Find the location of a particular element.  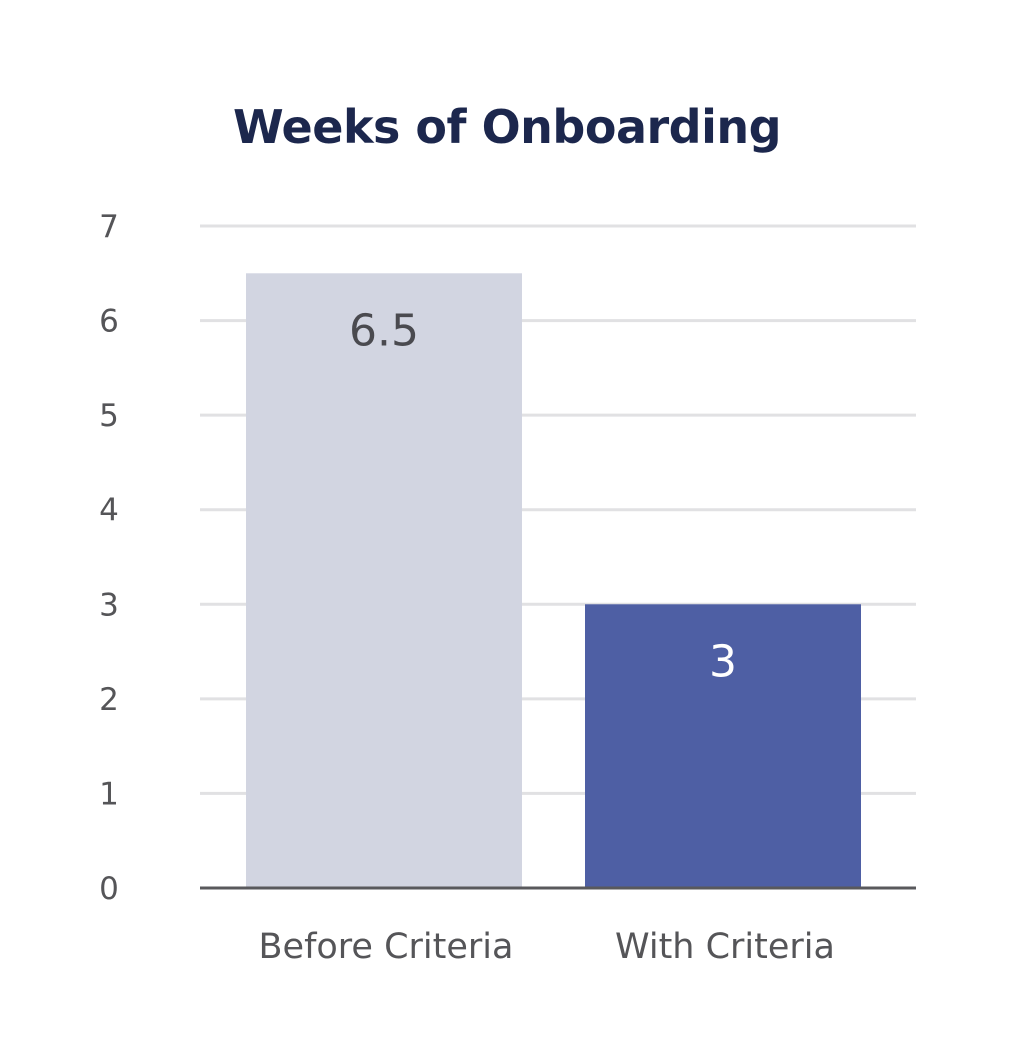

bar-data-label: 6.5 is located at coordinates (384, 330).